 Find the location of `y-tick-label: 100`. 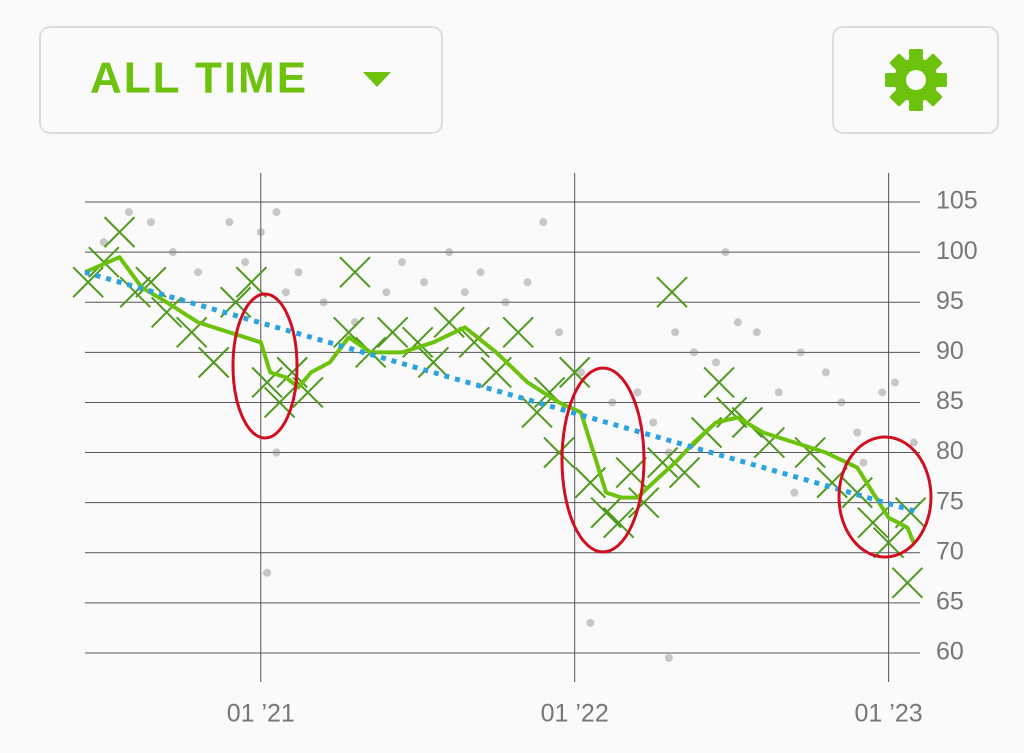

y-tick-label: 100 is located at coordinates (957, 251).